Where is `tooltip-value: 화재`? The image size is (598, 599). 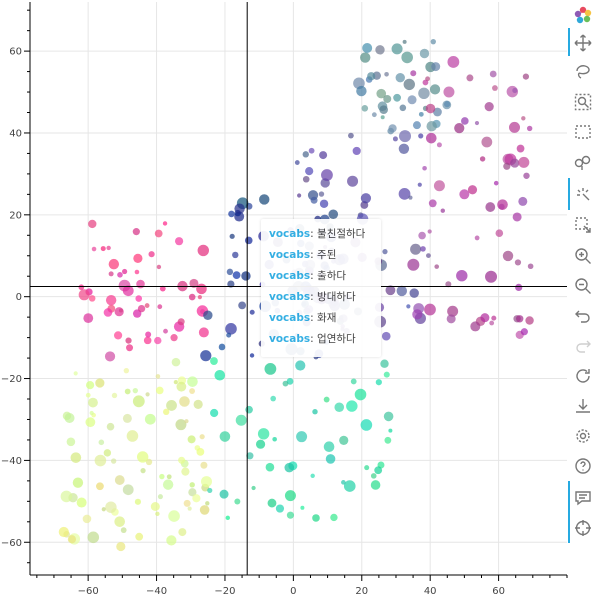
tooltip-value: 화재 is located at coordinates (327, 318).